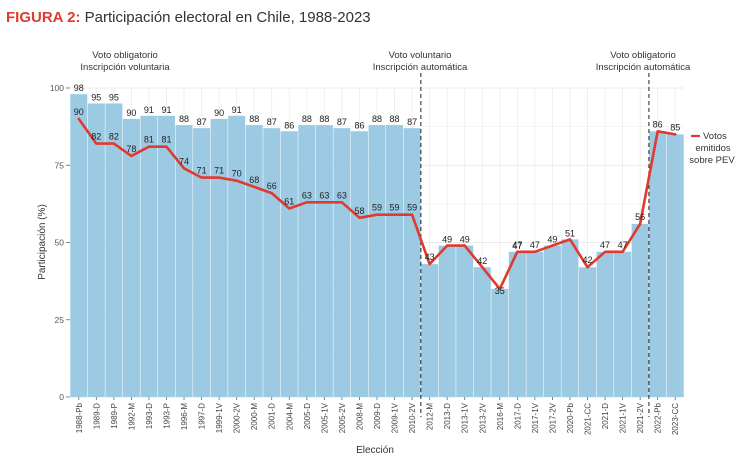 The width and height of the screenshot is (742, 463). Describe the element at coordinates (114, 137) in the screenshot. I see `line-value-label: 82` at that location.